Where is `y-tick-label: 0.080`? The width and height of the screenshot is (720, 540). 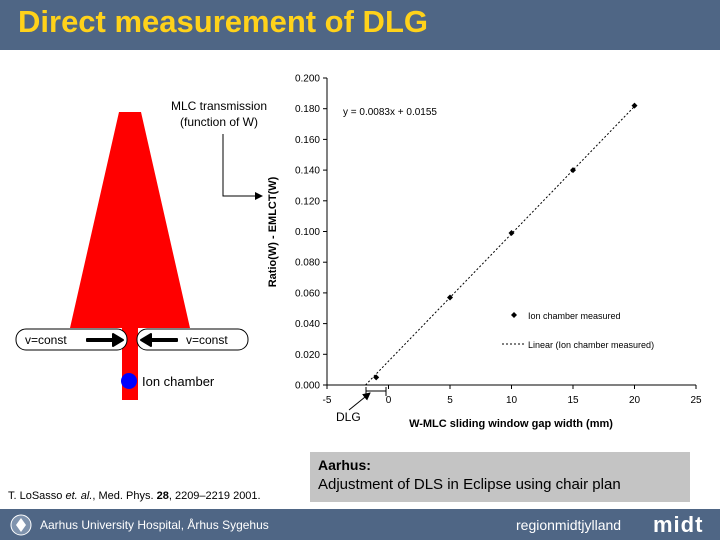
y-tick-label: 0.080 is located at coordinates (307, 263).